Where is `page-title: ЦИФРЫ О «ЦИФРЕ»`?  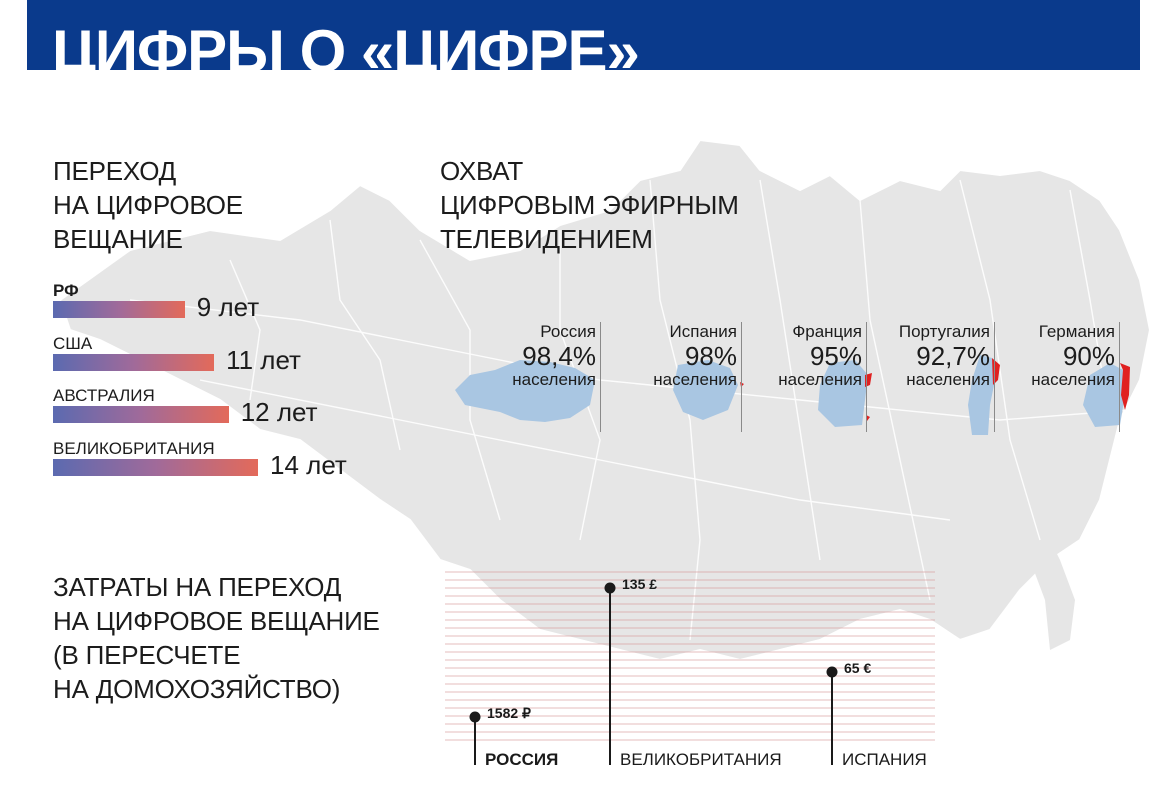
page-title: ЦИФРЫ О «ЦИФРЕ» is located at coordinates (346, 44).